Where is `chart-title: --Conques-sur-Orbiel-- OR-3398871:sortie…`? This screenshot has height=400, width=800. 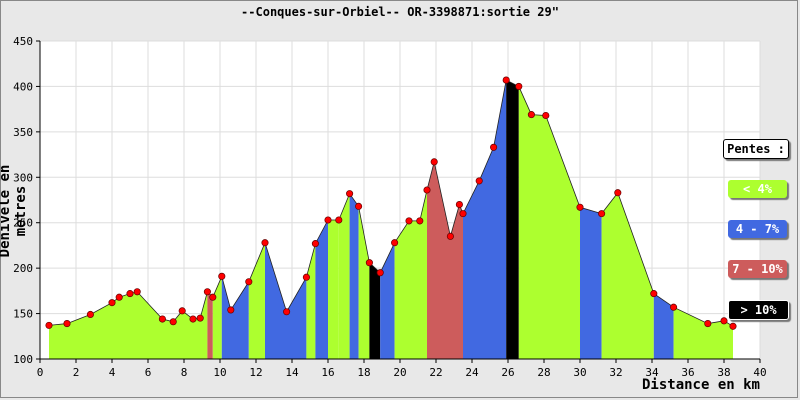 chart-title: --Conques-sur-Orbiel-- OR-3398871:sortie… is located at coordinates (400, 12).